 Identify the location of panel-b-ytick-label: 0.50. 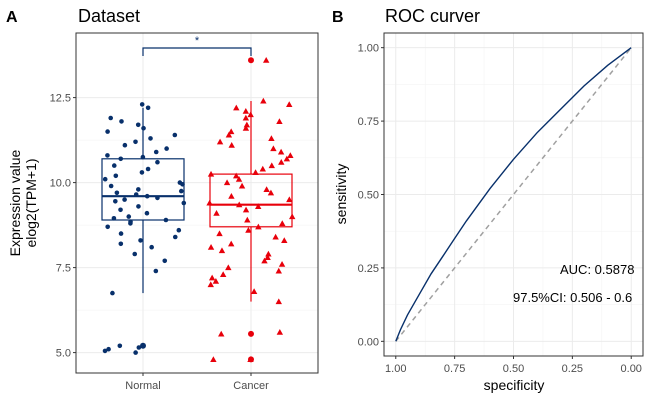
(368, 196).